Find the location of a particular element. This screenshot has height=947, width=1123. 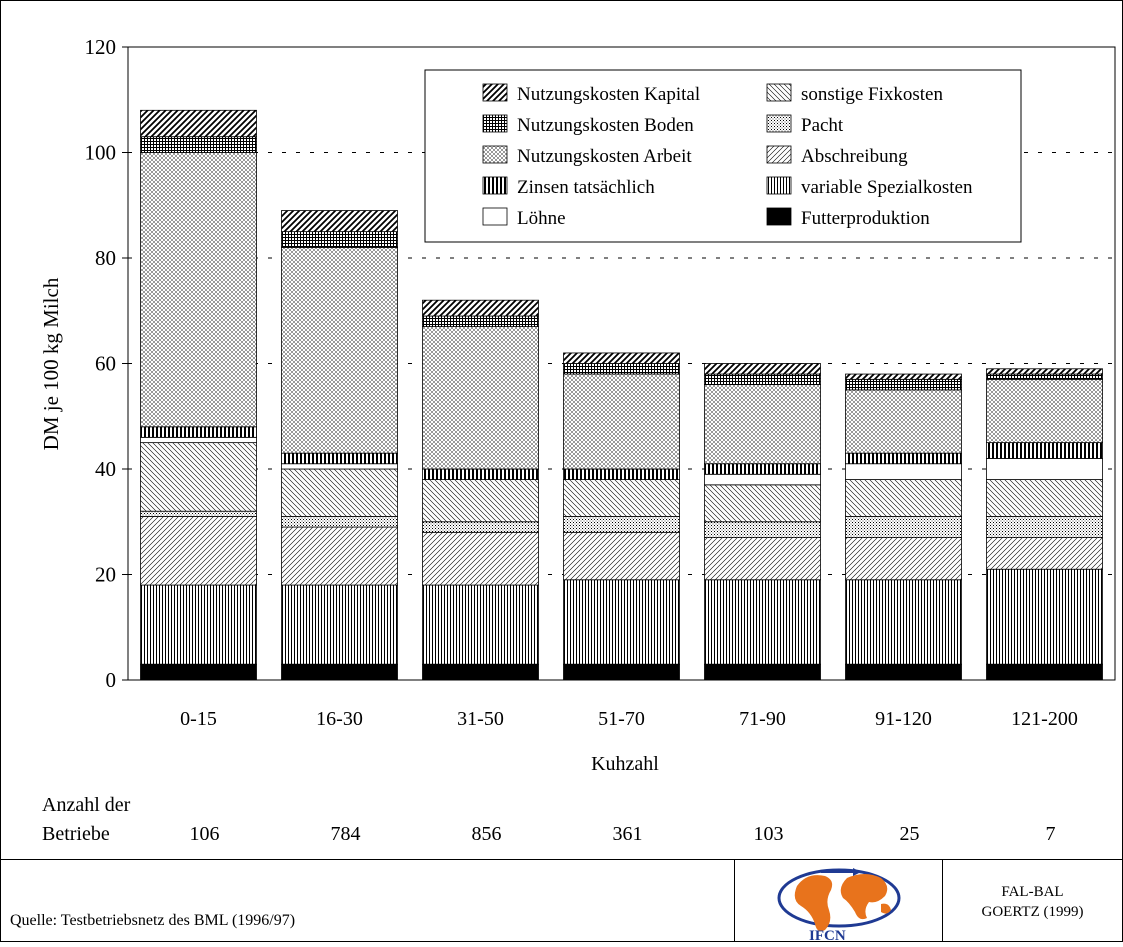

legend-label: Nutzungskosten Kapital is located at coordinates (608, 94).